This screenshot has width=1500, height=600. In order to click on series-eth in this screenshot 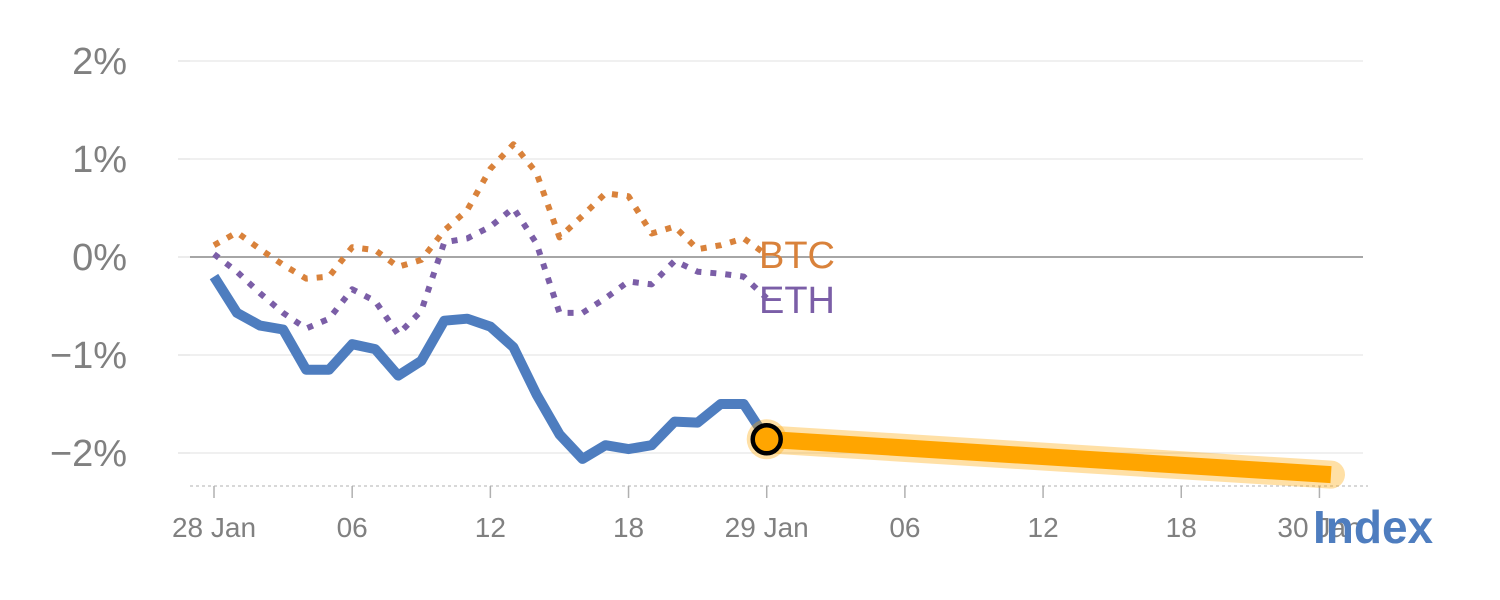, I will do `click(490, 271)`.